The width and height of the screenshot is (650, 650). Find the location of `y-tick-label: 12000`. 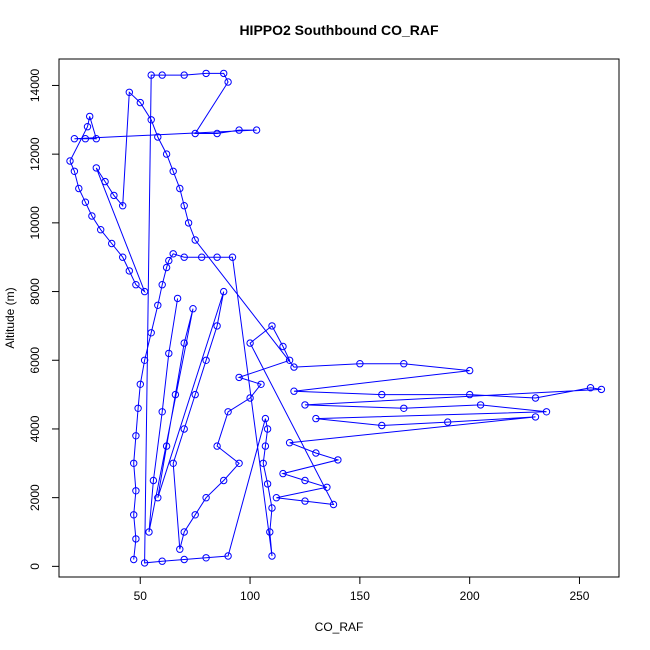

y-tick-label: 12000 is located at coordinates (35, 154).